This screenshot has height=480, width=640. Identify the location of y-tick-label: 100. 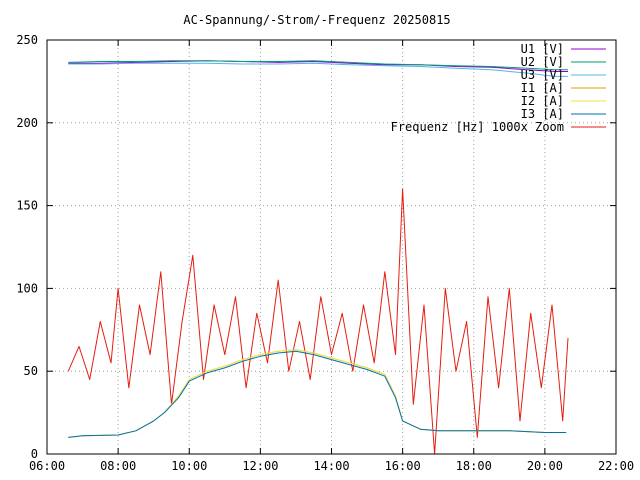
(27, 288).